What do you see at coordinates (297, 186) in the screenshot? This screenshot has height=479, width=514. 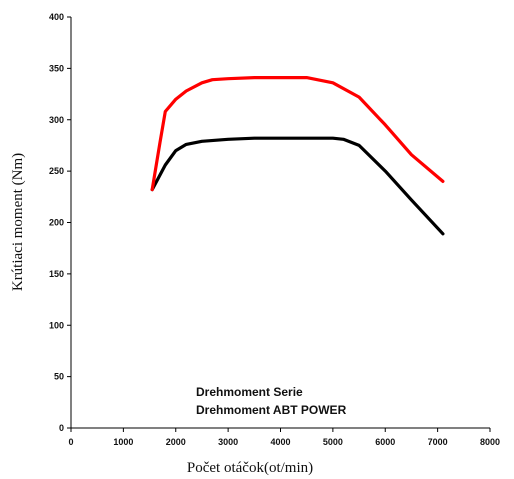 I see `series-line-serie` at bounding box center [297, 186].